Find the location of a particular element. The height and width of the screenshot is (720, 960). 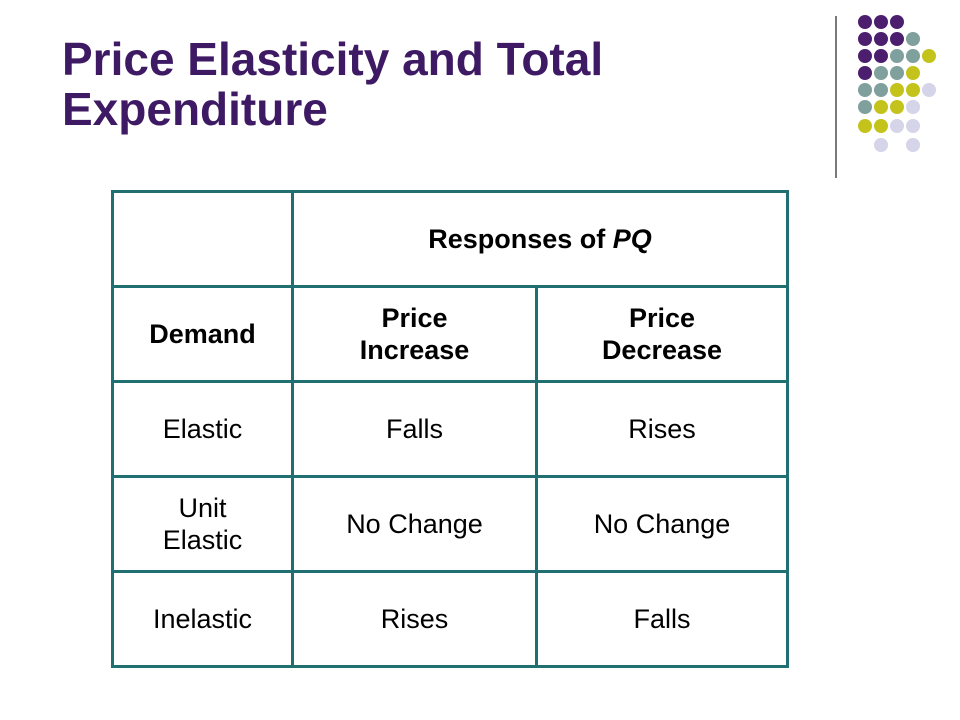

demand-cell: Elastic is located at coordinates (202, 429).